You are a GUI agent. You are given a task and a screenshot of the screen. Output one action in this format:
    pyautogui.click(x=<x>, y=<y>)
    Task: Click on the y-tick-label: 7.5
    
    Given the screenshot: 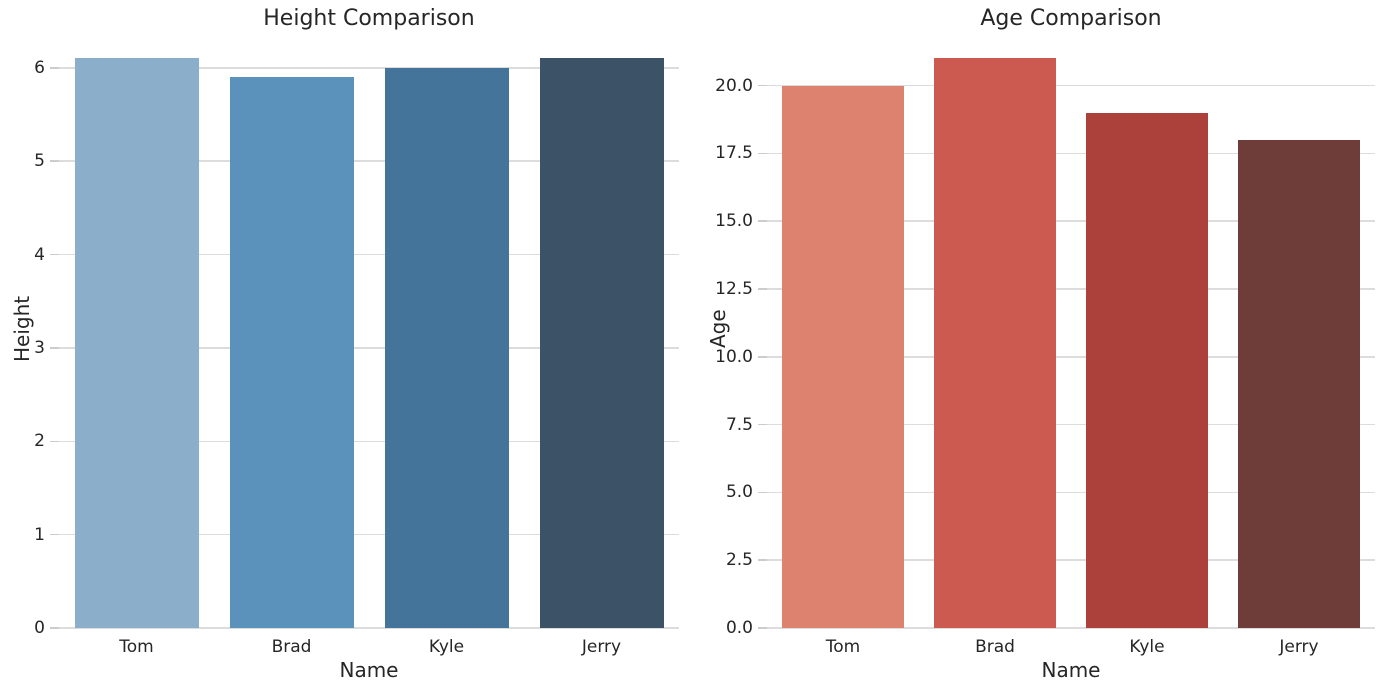 What is the action you would take?
    pyautogui.click(x=739, y=424)
    